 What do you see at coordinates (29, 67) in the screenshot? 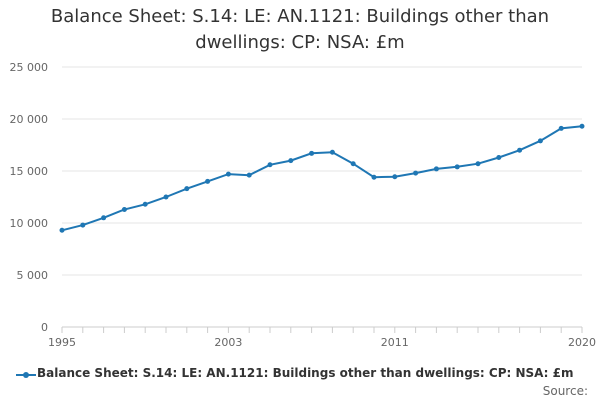
I see `y-tick-label: 25 000` at bounding box center [29, 67].